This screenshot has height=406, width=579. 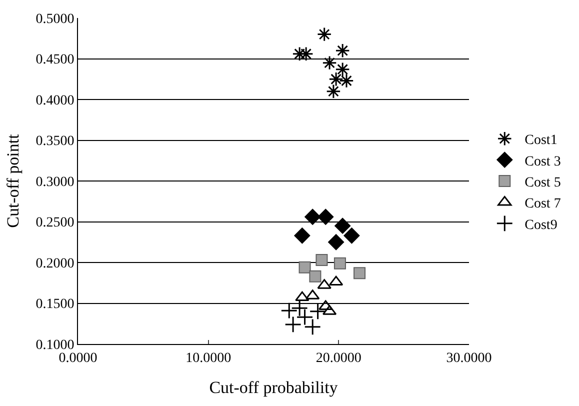 I want to click on y-tick-label: 0.5000, so click(x=55, y=19).